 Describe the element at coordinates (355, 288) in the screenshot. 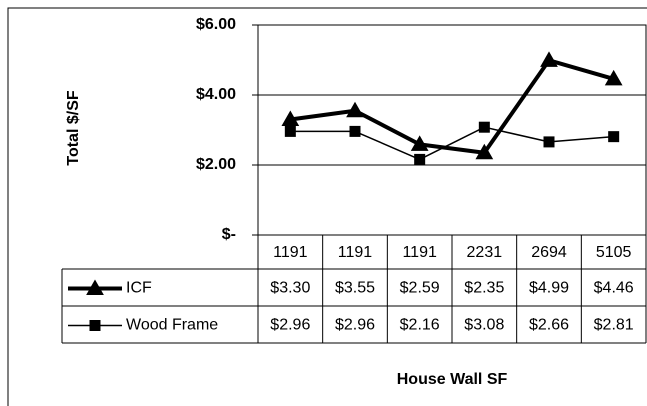

I see `data-table-value: $3.55` at that location.